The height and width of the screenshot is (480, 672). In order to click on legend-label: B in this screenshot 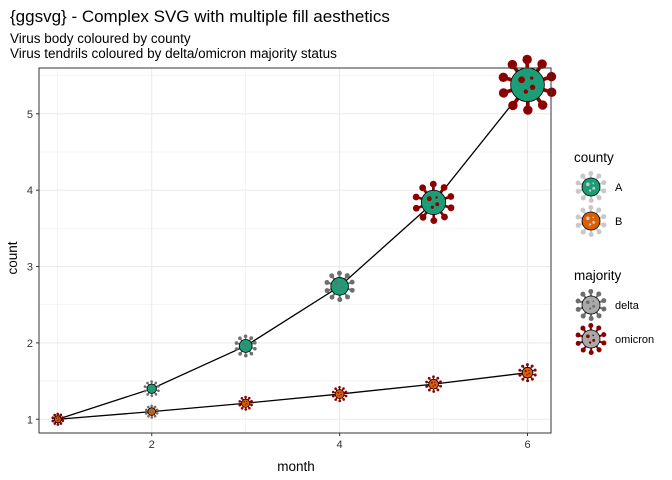, I will do `click(618, 222)`.